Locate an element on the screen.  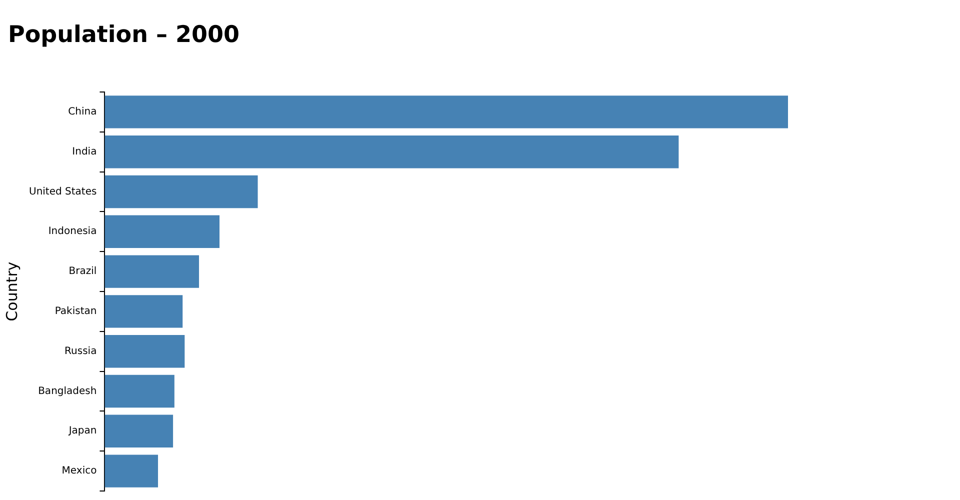
chart-title: Population – 2000 is located at coordinates (124, 35).